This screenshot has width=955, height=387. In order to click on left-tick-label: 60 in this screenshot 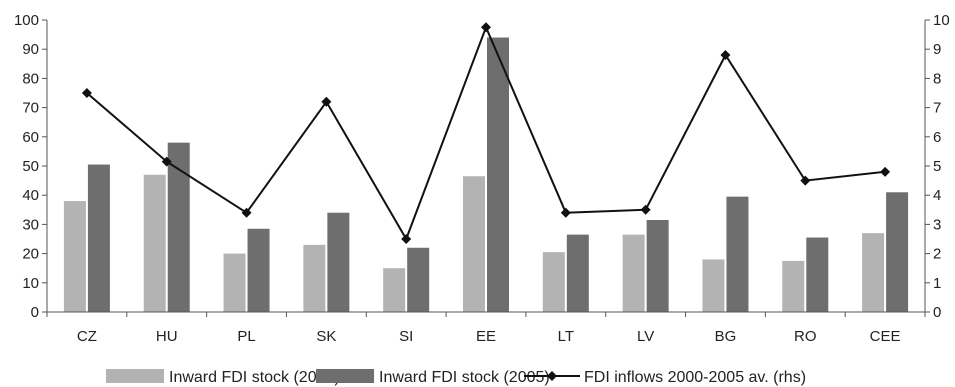, I will do `click(30, 137)`.